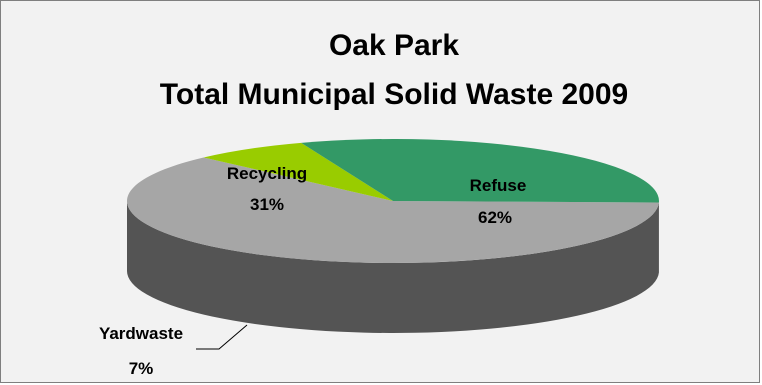 The height and width of the screenshot is (385, 762). What do you see at coordinates (141, 368) in the screenshot?
I see `label-yardwaste-value: 7%` at bounding box center [141, 368].